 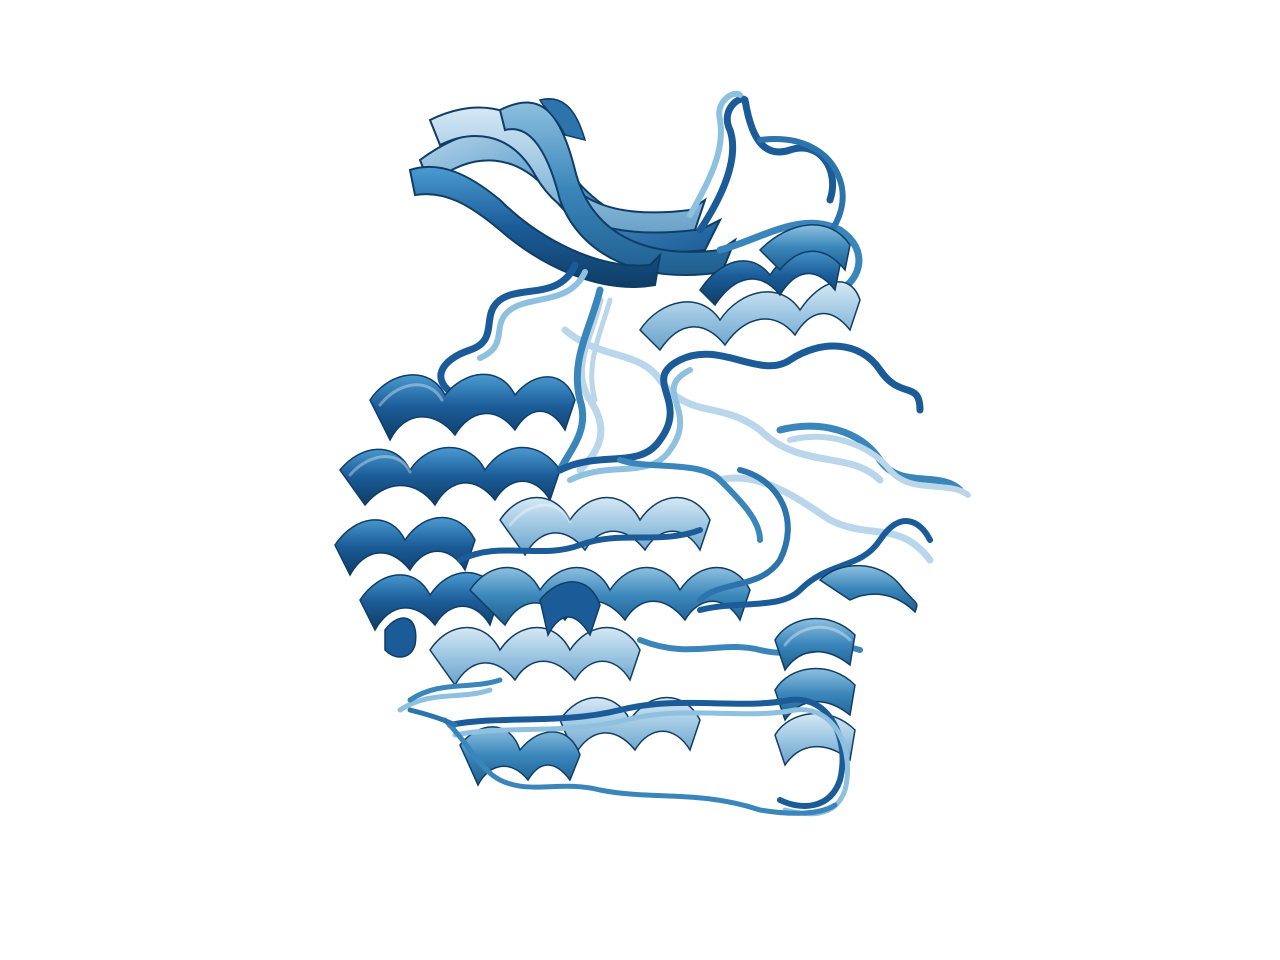 What do you see at coordinates (525, 367) in the screenshot?
I see `hinge-coils` at bounding box center [525, 367].